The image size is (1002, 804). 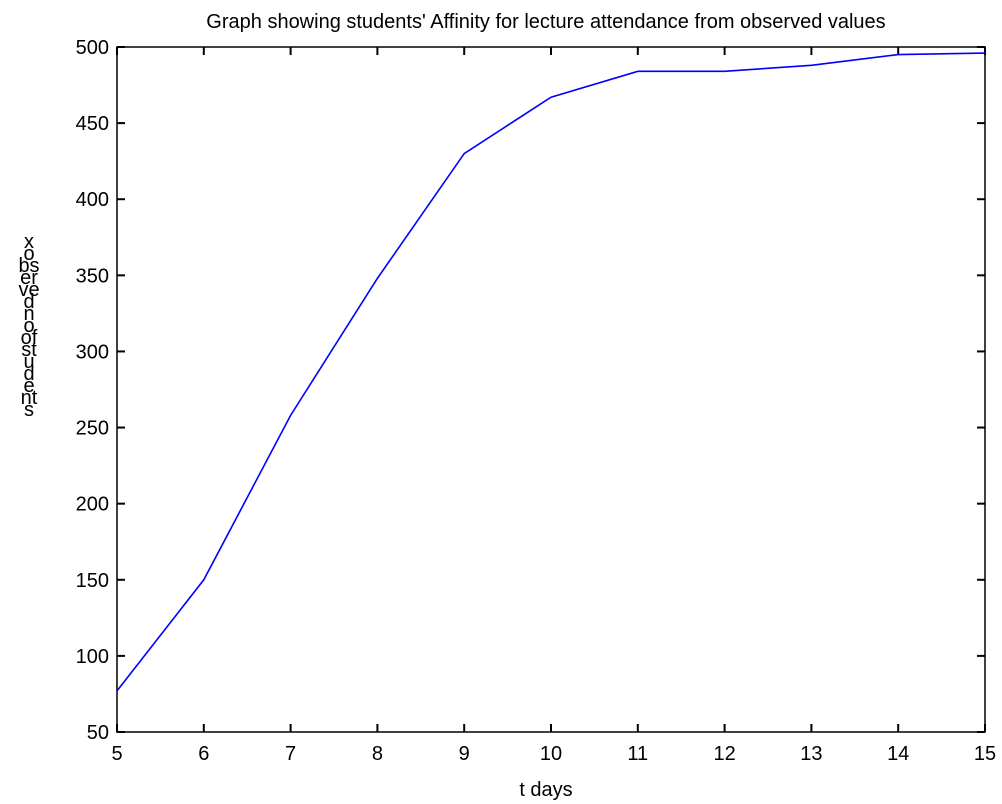 What do you see at coordinates (92, 505) in the screenshot?
I see `y-tick-label-3: 200` at bounding box center [92, 505].